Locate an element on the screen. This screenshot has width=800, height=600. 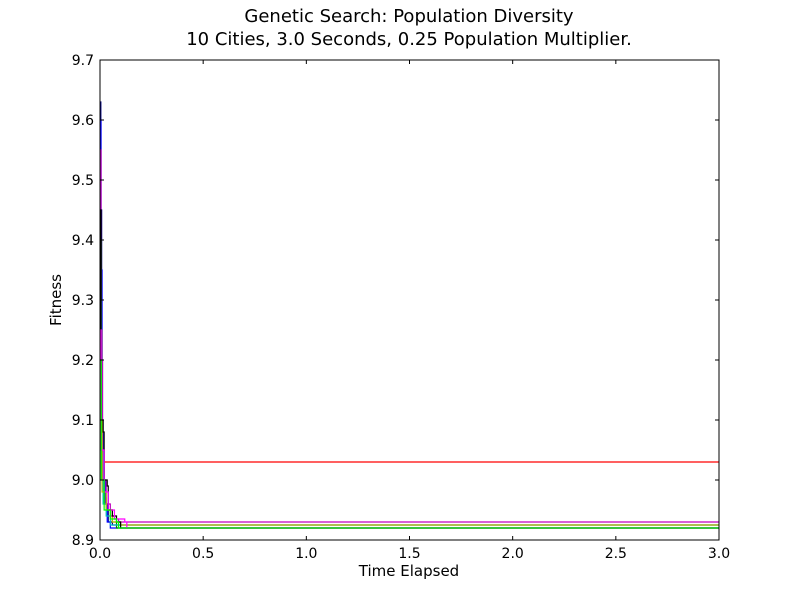
y-tick-label: 9.6 is located at coordinates (83, 121).